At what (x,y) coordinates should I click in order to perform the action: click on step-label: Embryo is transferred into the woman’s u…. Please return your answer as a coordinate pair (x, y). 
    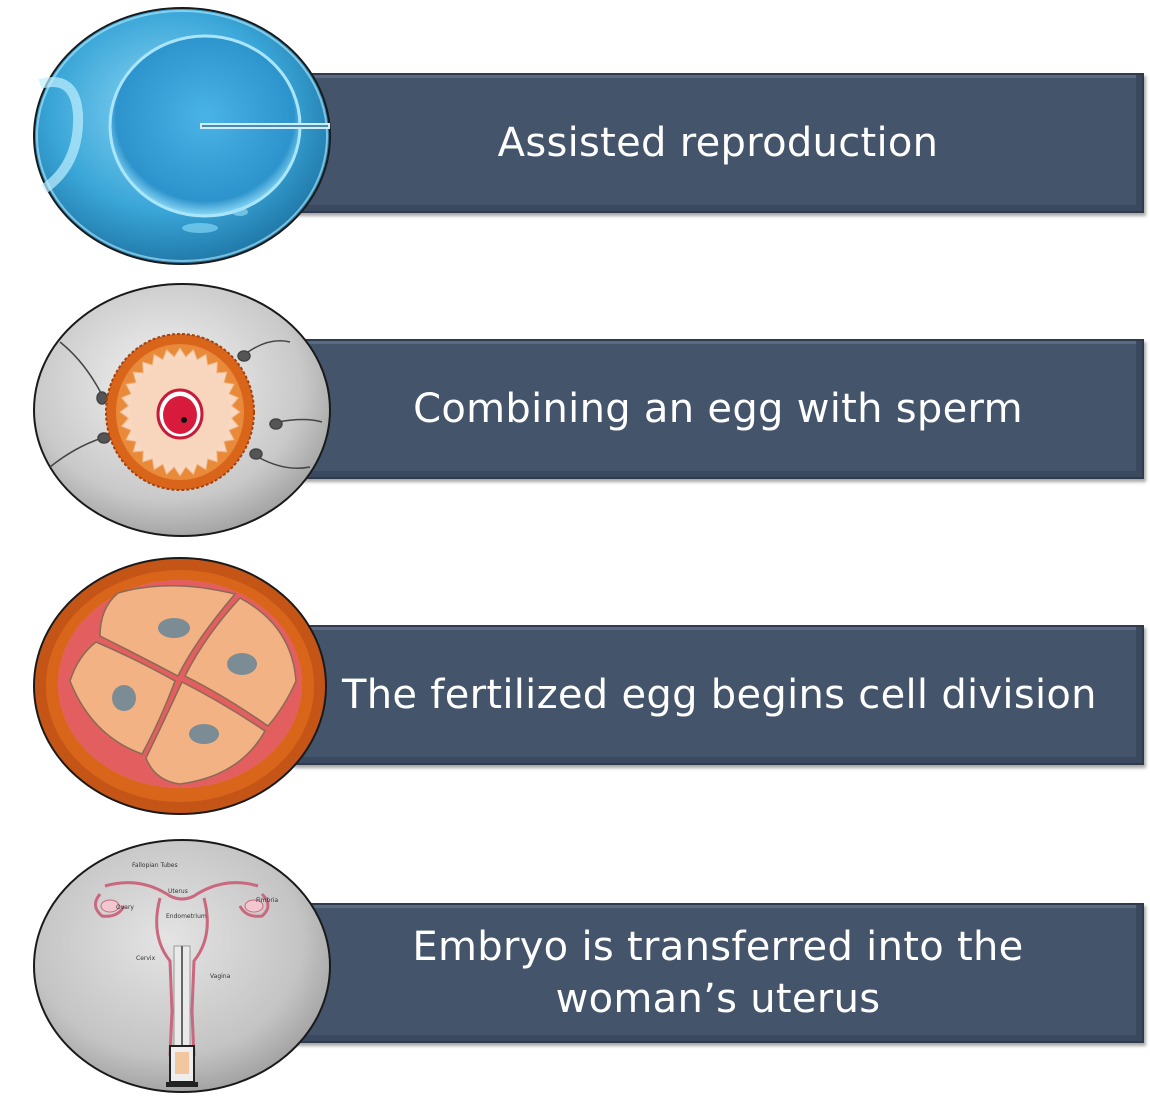
    Looking at the image, I should click on (718, 973).